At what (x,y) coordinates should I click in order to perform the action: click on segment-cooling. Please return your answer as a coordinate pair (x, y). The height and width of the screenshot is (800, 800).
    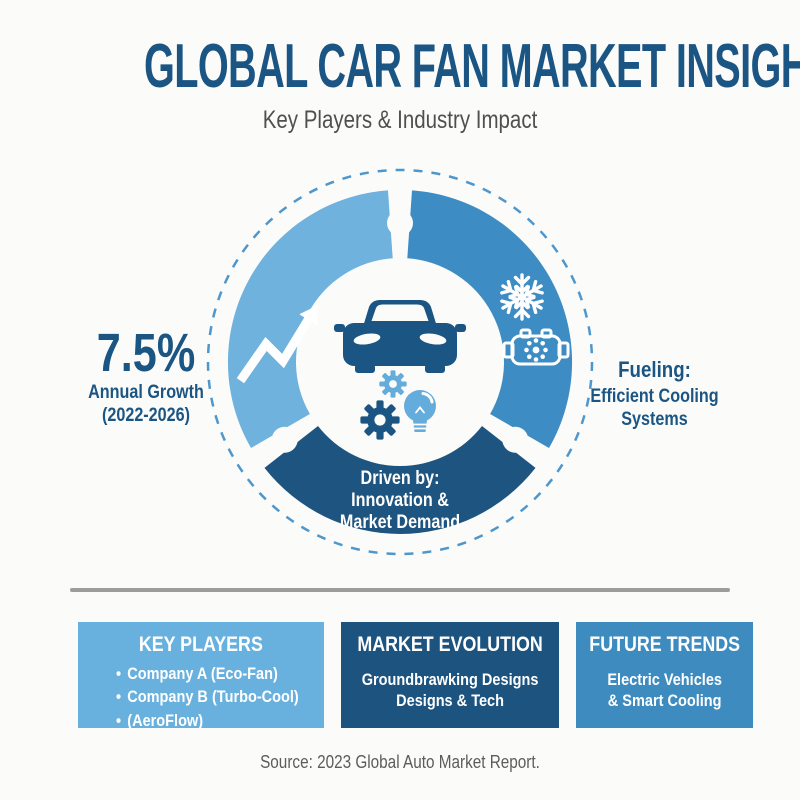
    Looking at the image, I should click on (490, 319).